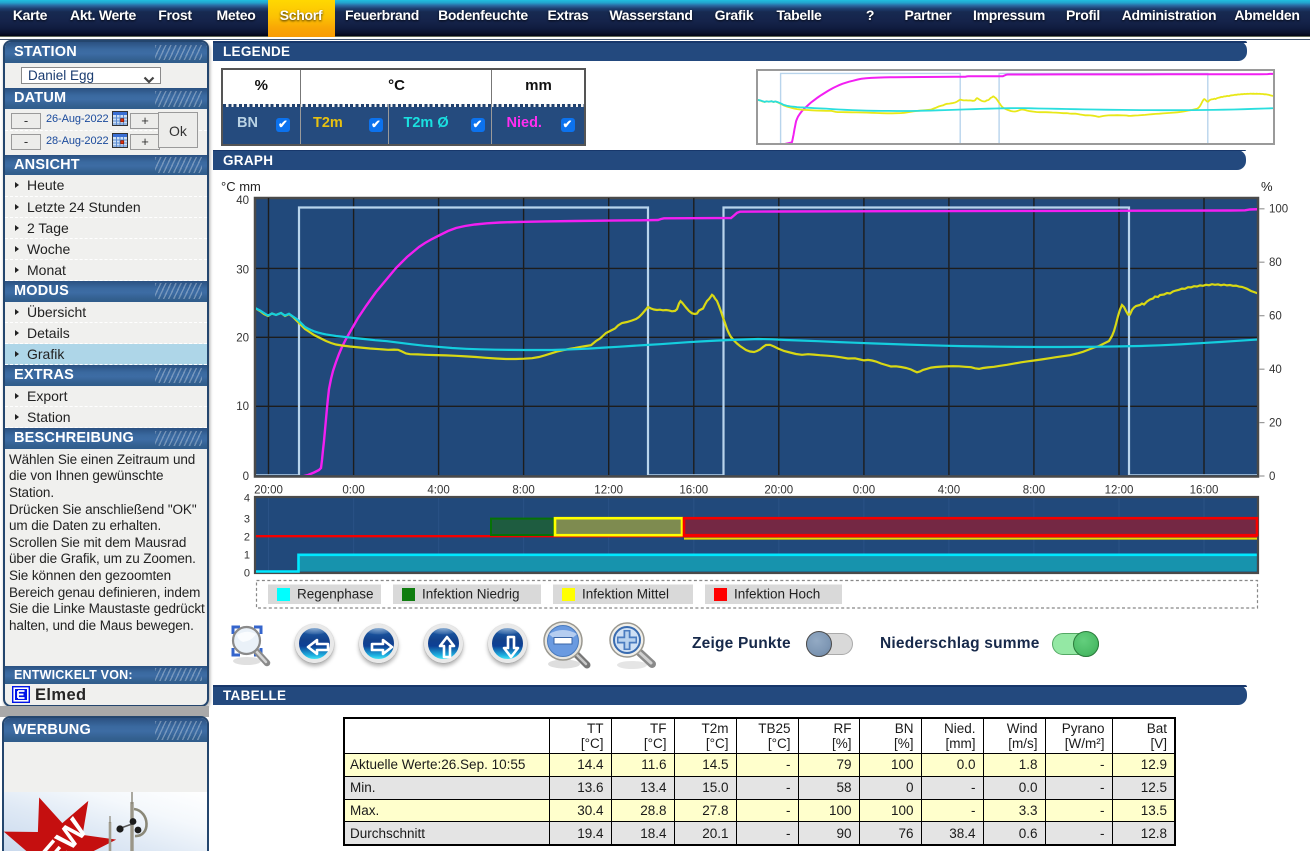 The image size is (1310, 851). I want to click on svg-text: Infektion Hoch, so click(777, 594).